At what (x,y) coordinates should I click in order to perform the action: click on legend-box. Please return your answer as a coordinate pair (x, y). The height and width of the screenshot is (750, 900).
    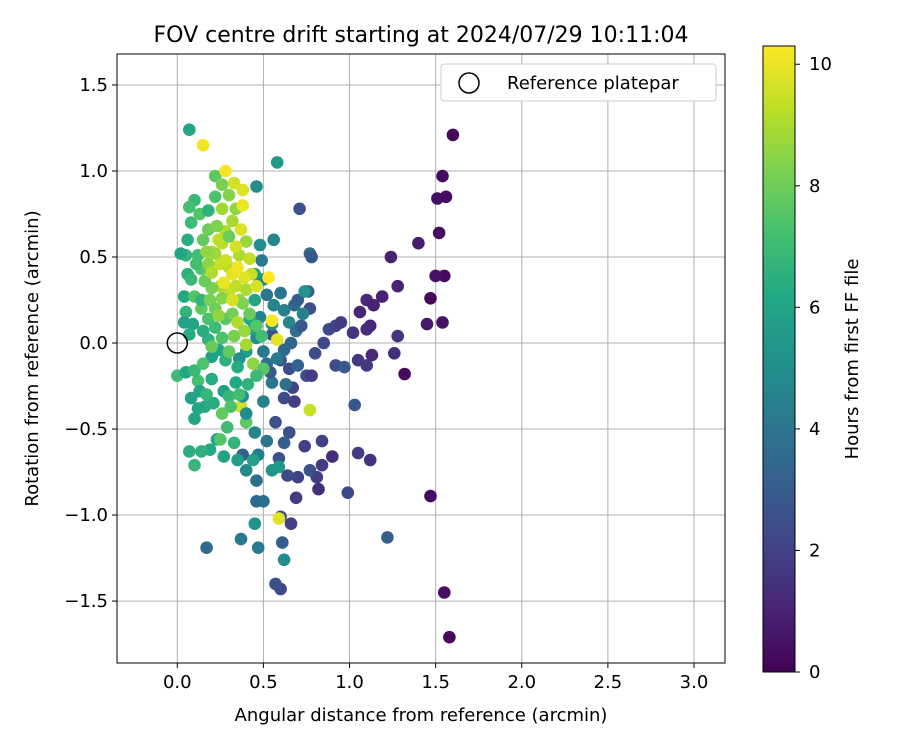
    Looking at the image, I should click on (578, 82).